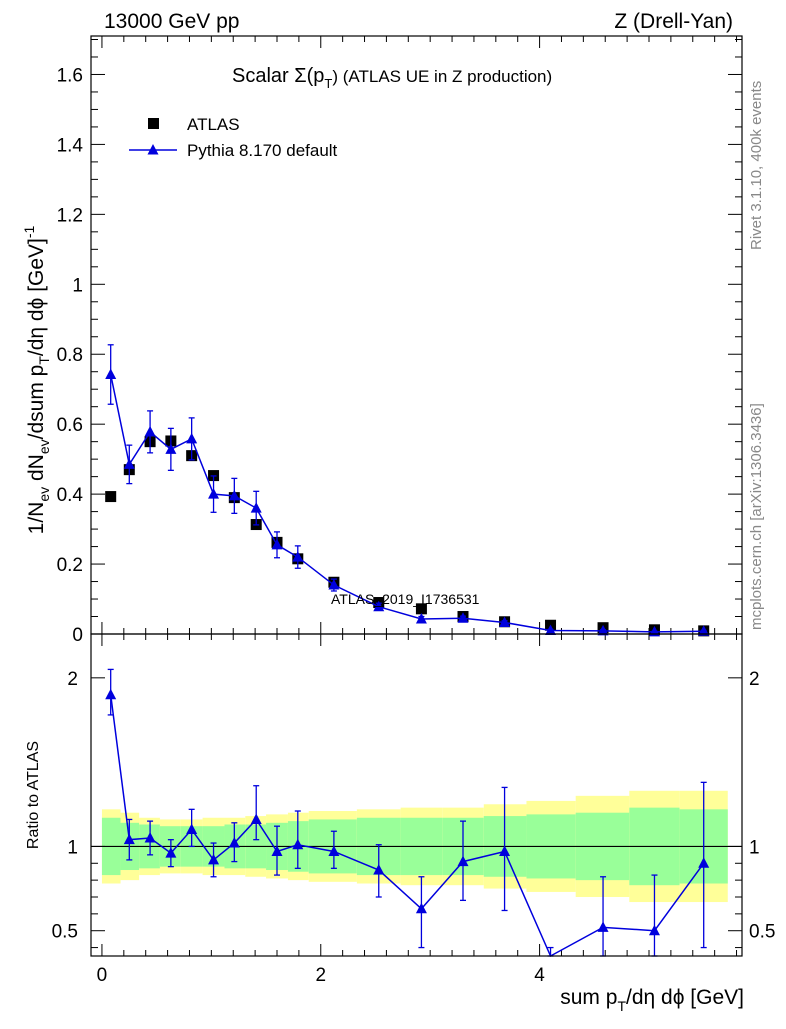 The image size is (786, 1029). What do you see at coordinates (213, 124) in the screenshot?
I see `legend-atlas-label: ATLAS` at bounding box center [213, 124].